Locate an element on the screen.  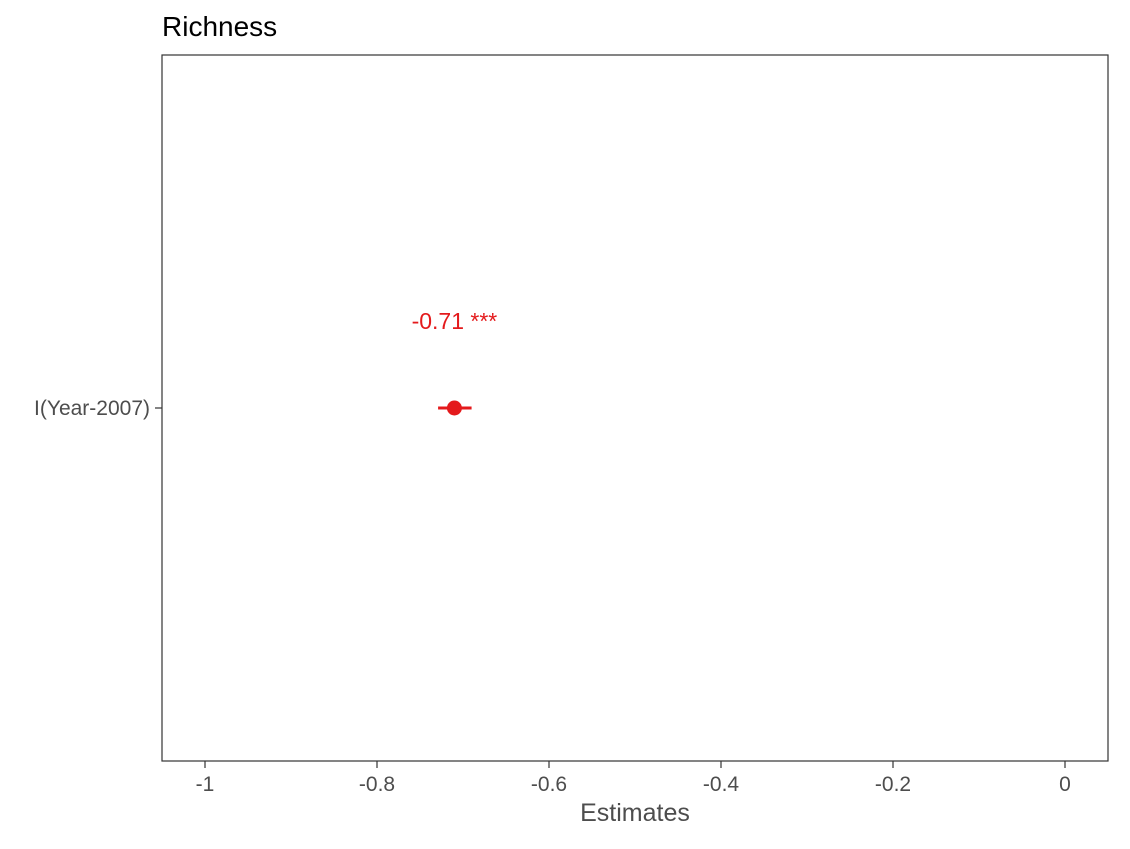
x-tick-label: -0.6 is located at coordinates (549, 784).